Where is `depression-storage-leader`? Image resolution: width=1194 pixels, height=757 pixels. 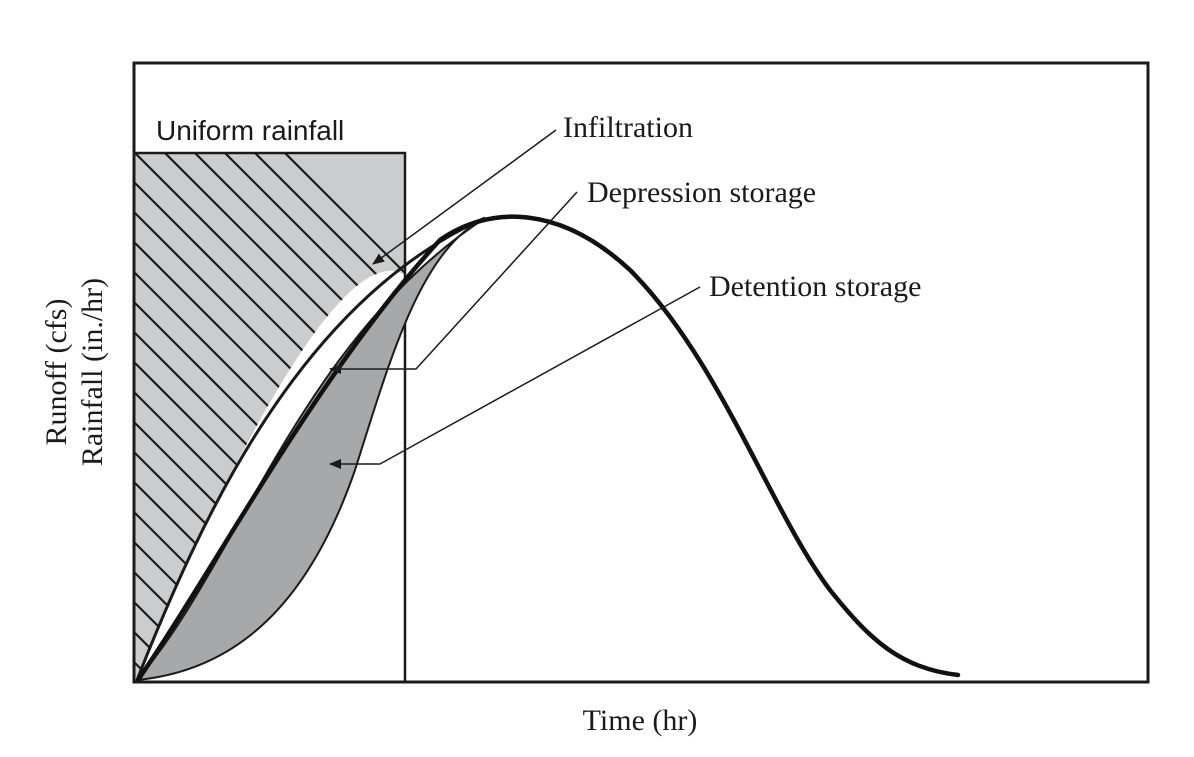 depression-storage-leader is located at coordinates (453, 282).